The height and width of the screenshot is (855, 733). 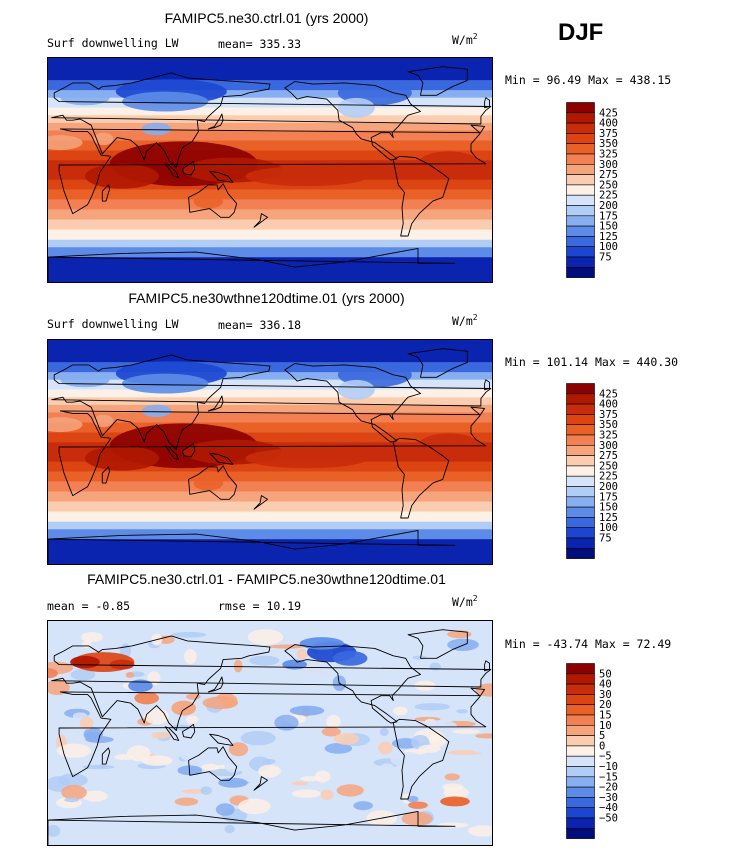 What do you see at coordinates (592, 362) in the screenshot?
I see `panel2-minmax: Min = 101.14 Max = 440.30` at bounding box center [592, 362].